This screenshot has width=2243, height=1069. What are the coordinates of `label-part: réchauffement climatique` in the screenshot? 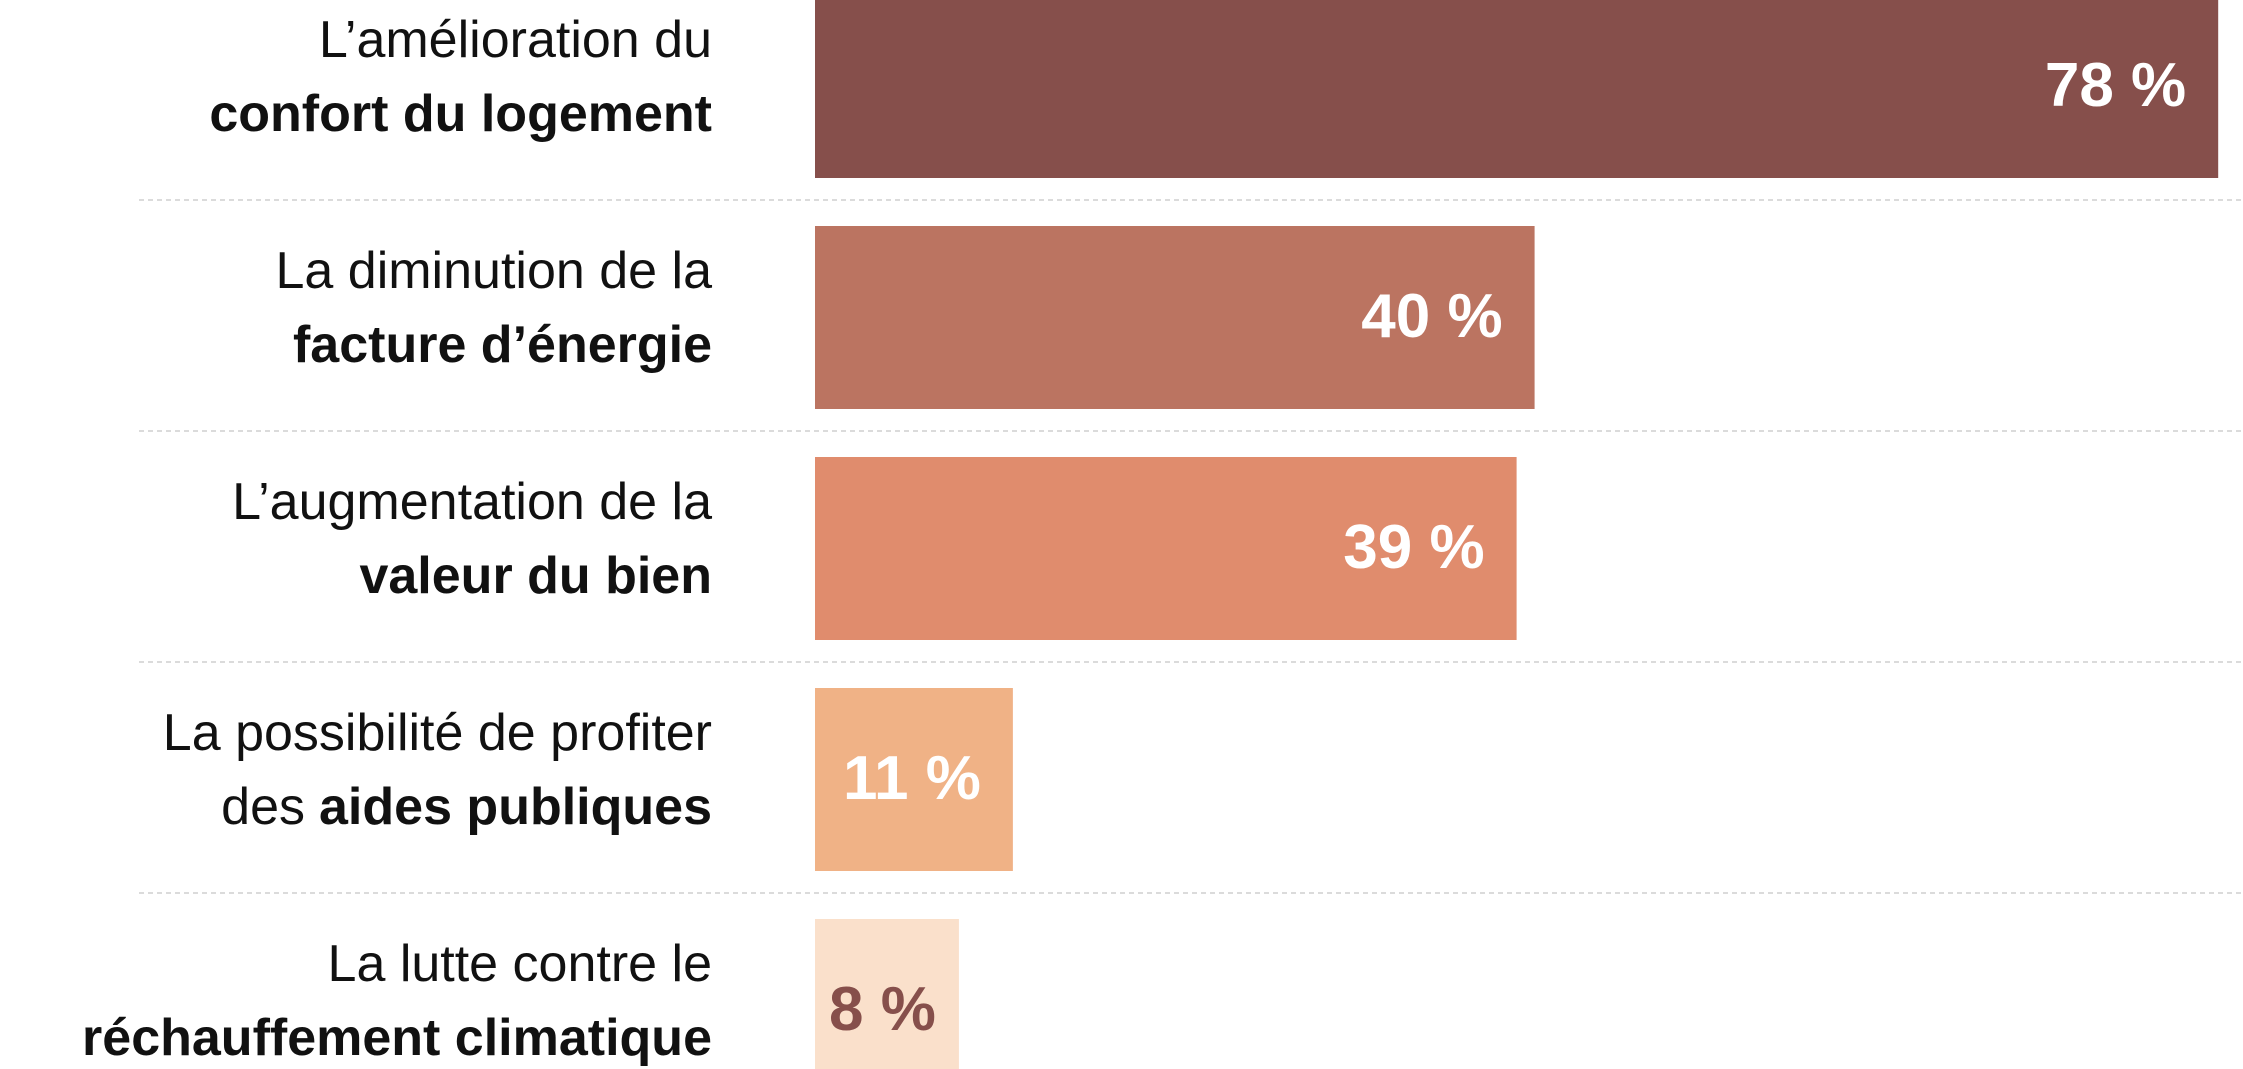 It's located at (397, 1038).